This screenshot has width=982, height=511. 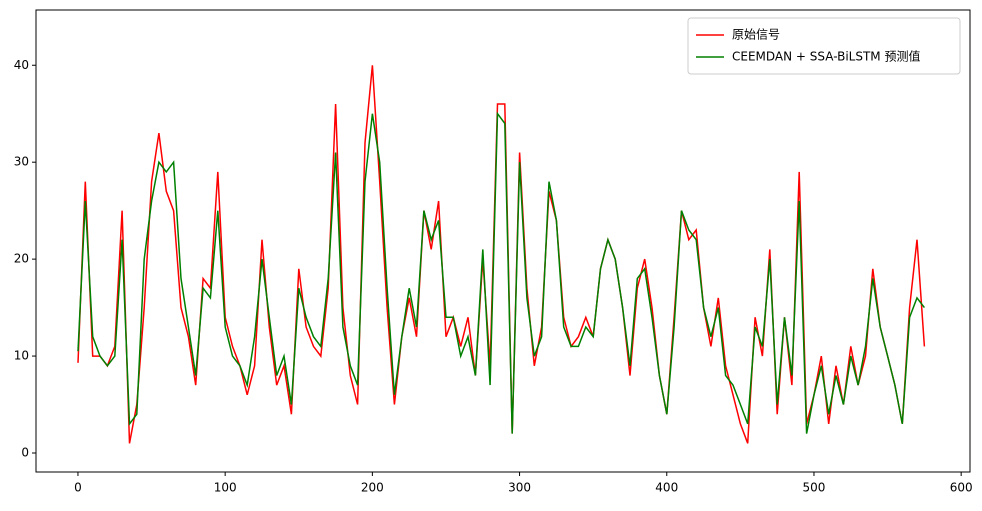 I want to click on legend-label: 原始信号, so click(x=756, y=35).